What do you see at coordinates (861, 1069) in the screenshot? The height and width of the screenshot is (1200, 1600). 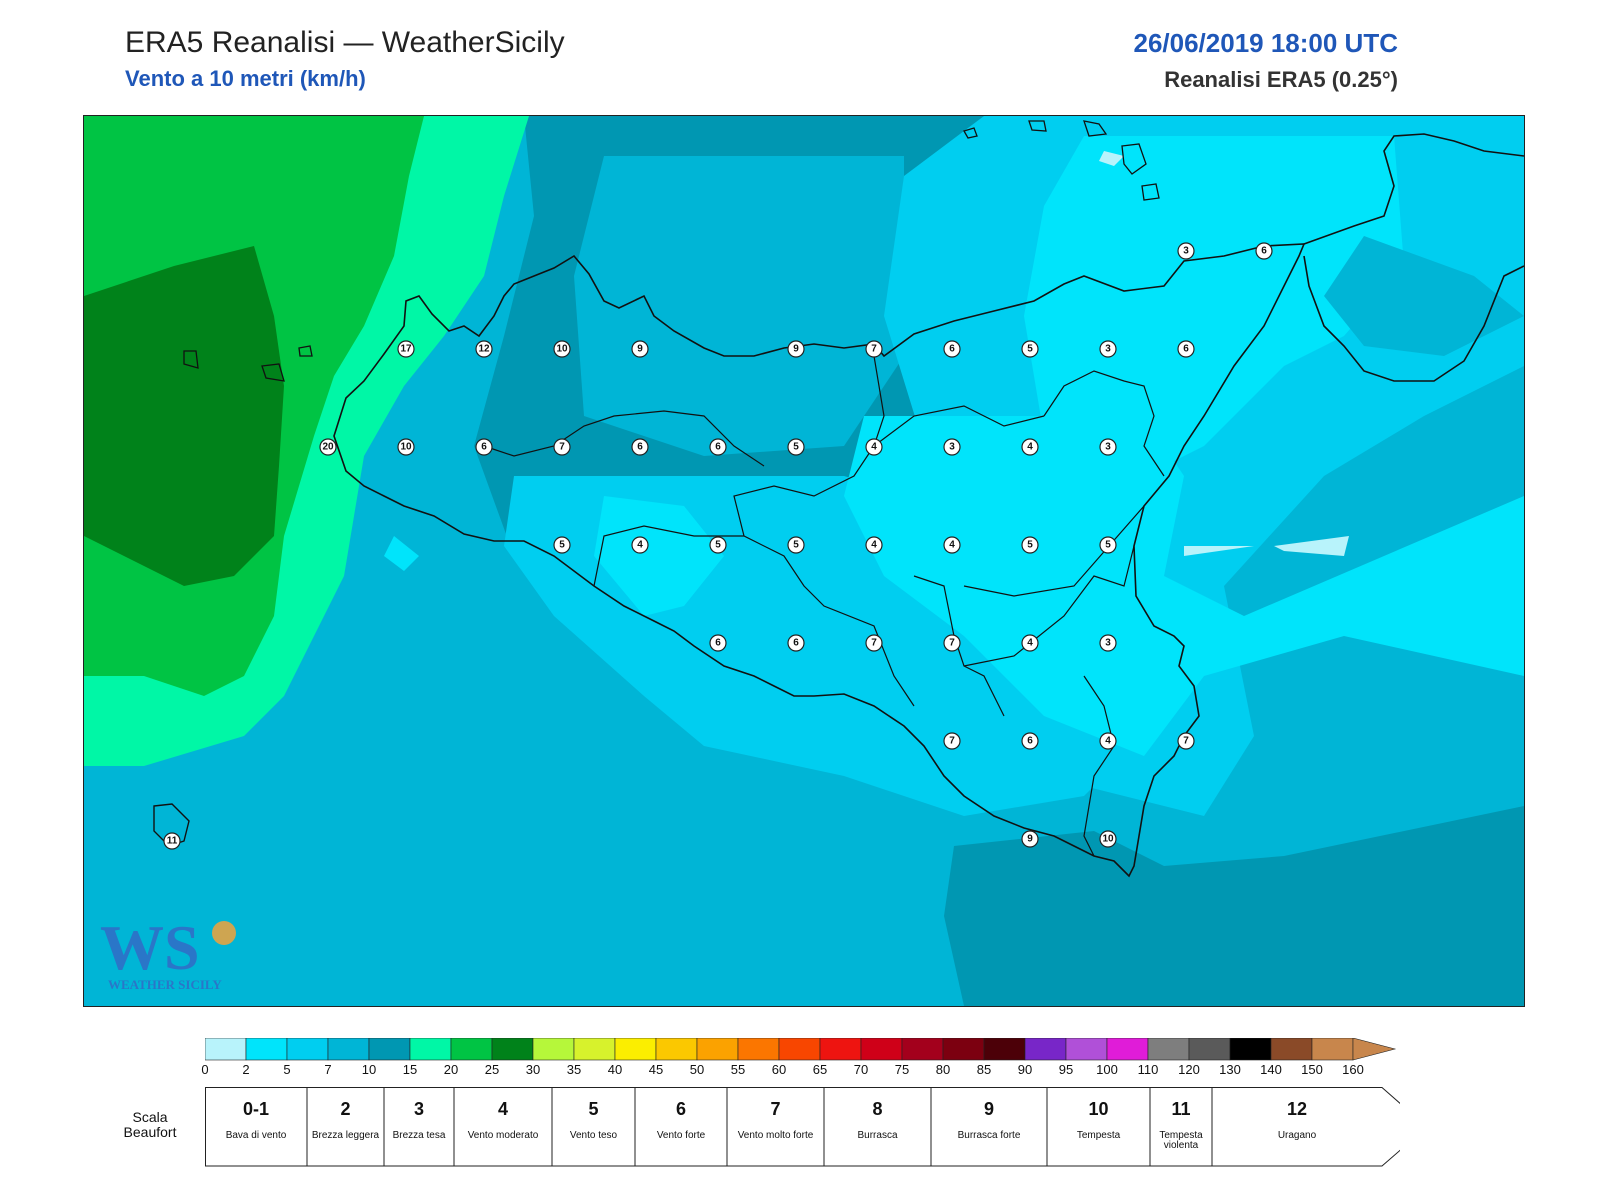 I see `colorbar-tick-label: 70` at bounding box center [861, 1069].